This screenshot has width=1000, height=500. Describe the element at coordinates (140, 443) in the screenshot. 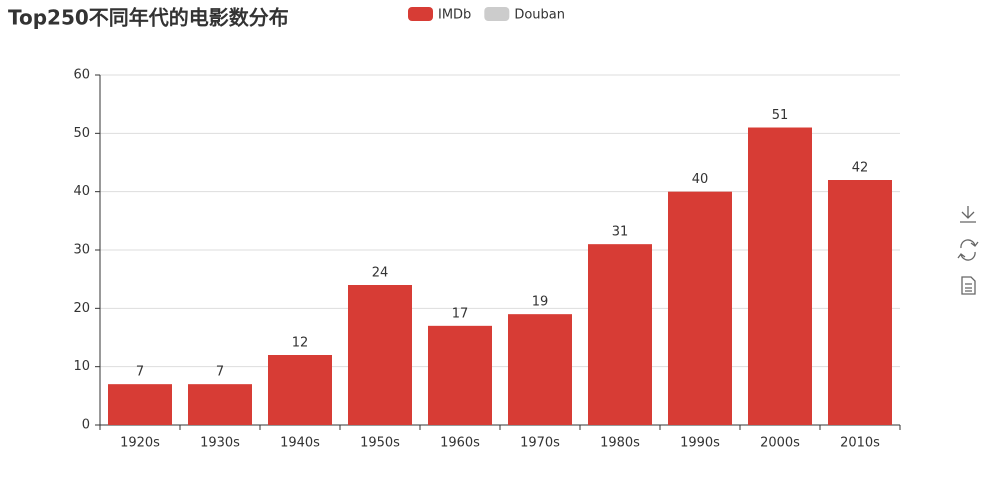

I see `x-tick-label: 1920s` at that location.